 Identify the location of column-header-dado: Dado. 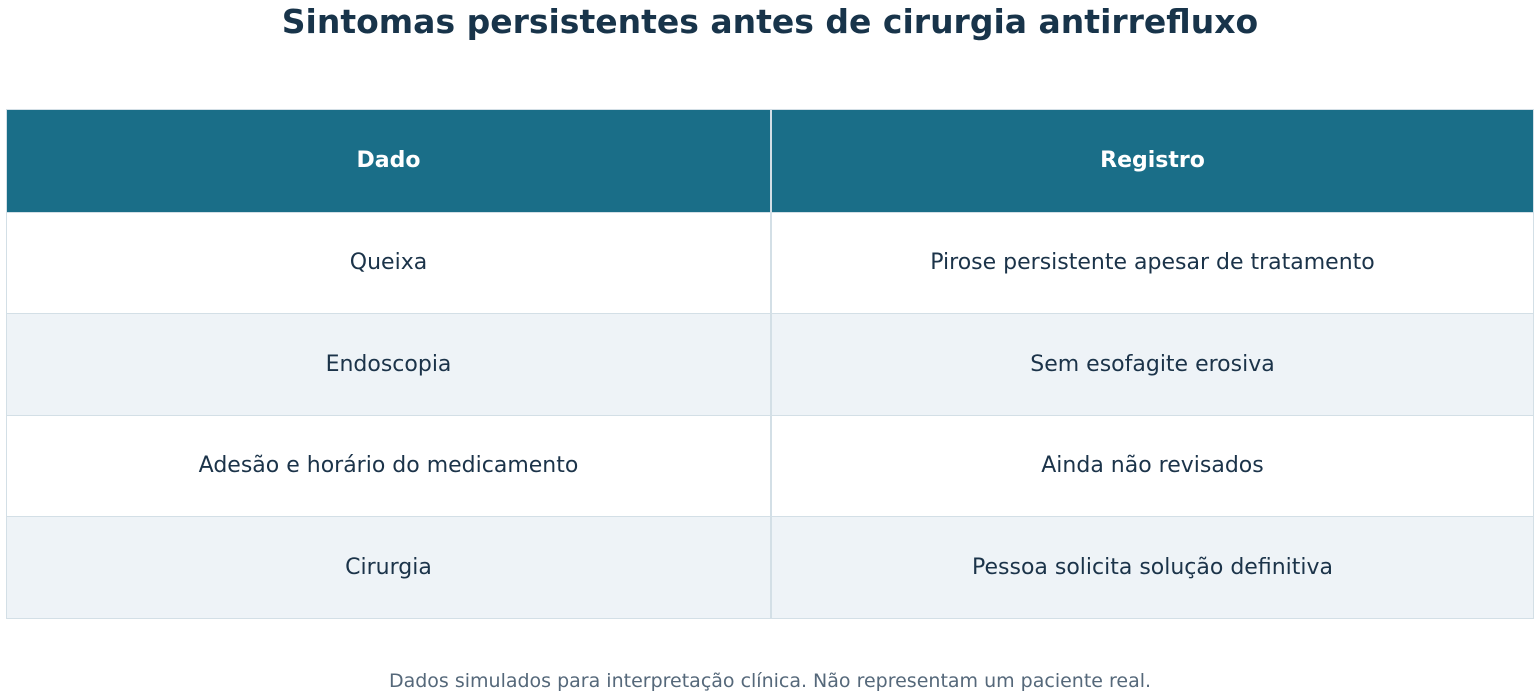
(388, 161).